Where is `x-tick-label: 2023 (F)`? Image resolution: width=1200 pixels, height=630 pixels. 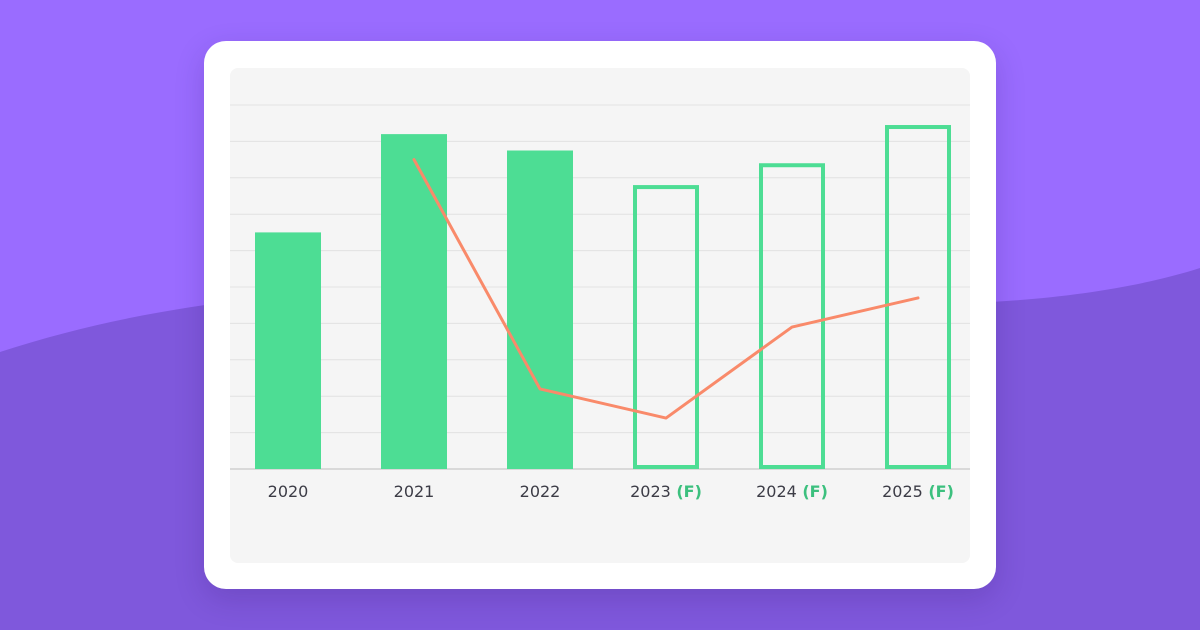 x-tick-label: 2023 (F) is located at coordinates (666, 491).